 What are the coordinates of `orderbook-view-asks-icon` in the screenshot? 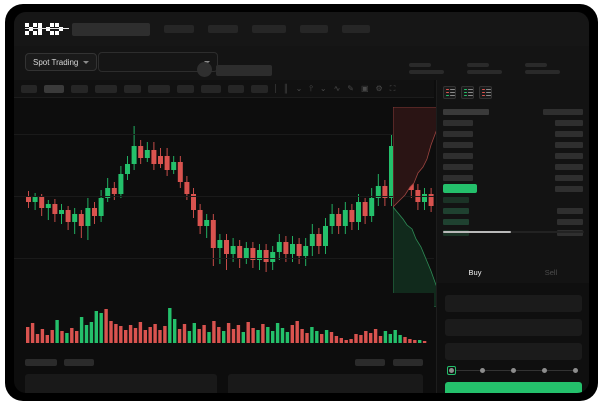 It's located at (485, 92).